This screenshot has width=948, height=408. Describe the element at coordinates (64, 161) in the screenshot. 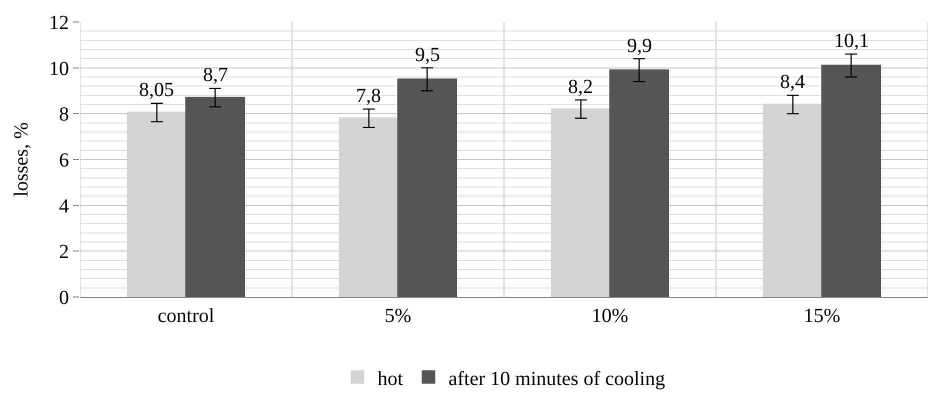

I see `y-tick-label: 6` at that location.